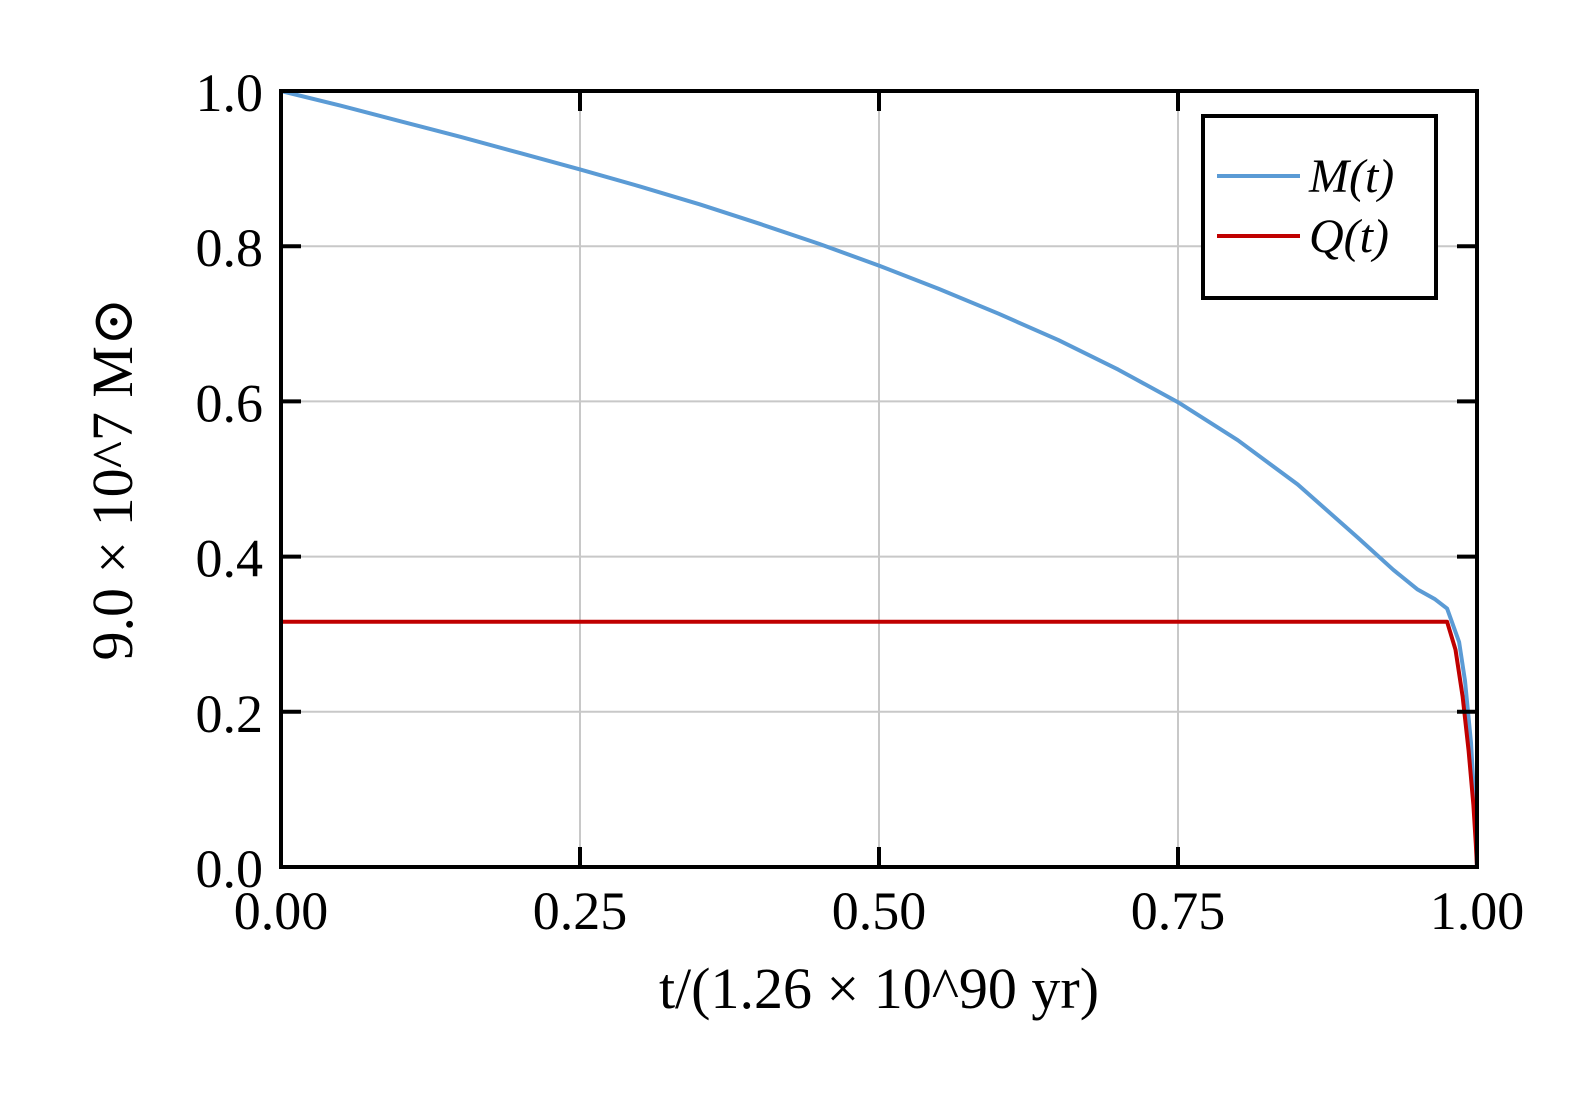 Image resolution: width=1578 pixels, height=1114 pixels. Describe the element at coordinates (230, 248) in the screenshot. I see `y-tick-label: 0.8` at that location.